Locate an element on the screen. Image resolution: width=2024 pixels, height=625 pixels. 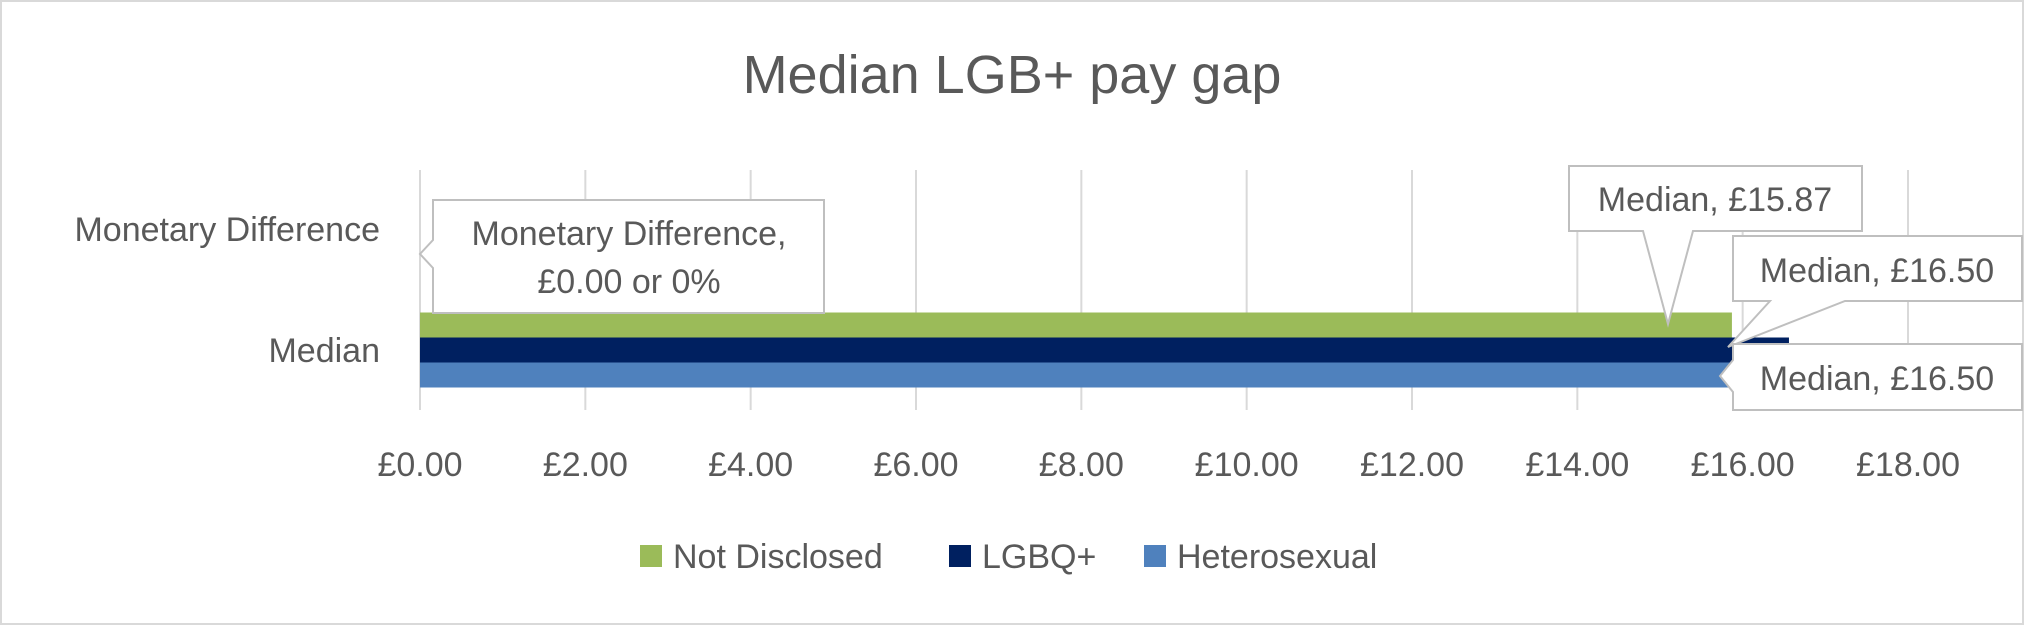
x-tick-label: £14.00 is located at coordinates (1577, 465).